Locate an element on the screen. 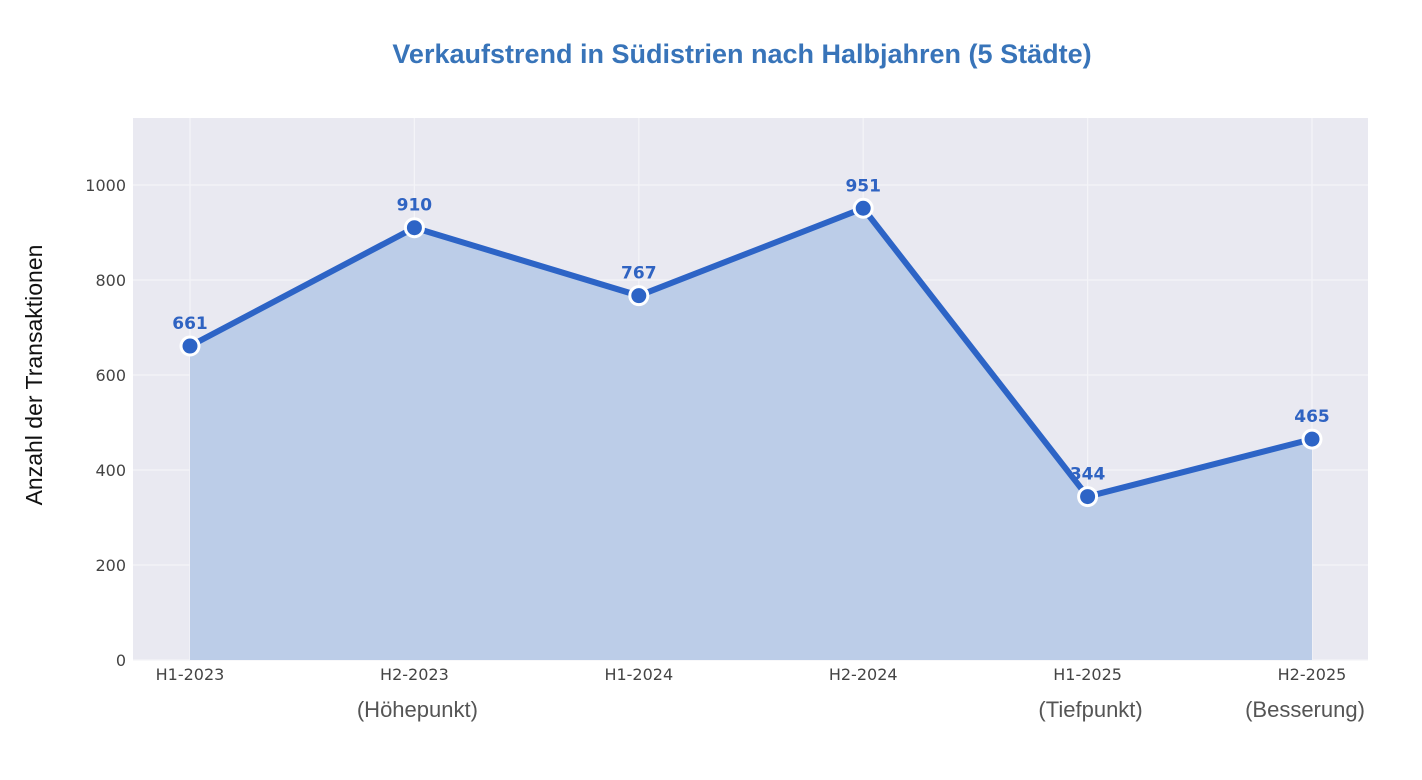  data-label: 767 is located at coordinates (639, 274).